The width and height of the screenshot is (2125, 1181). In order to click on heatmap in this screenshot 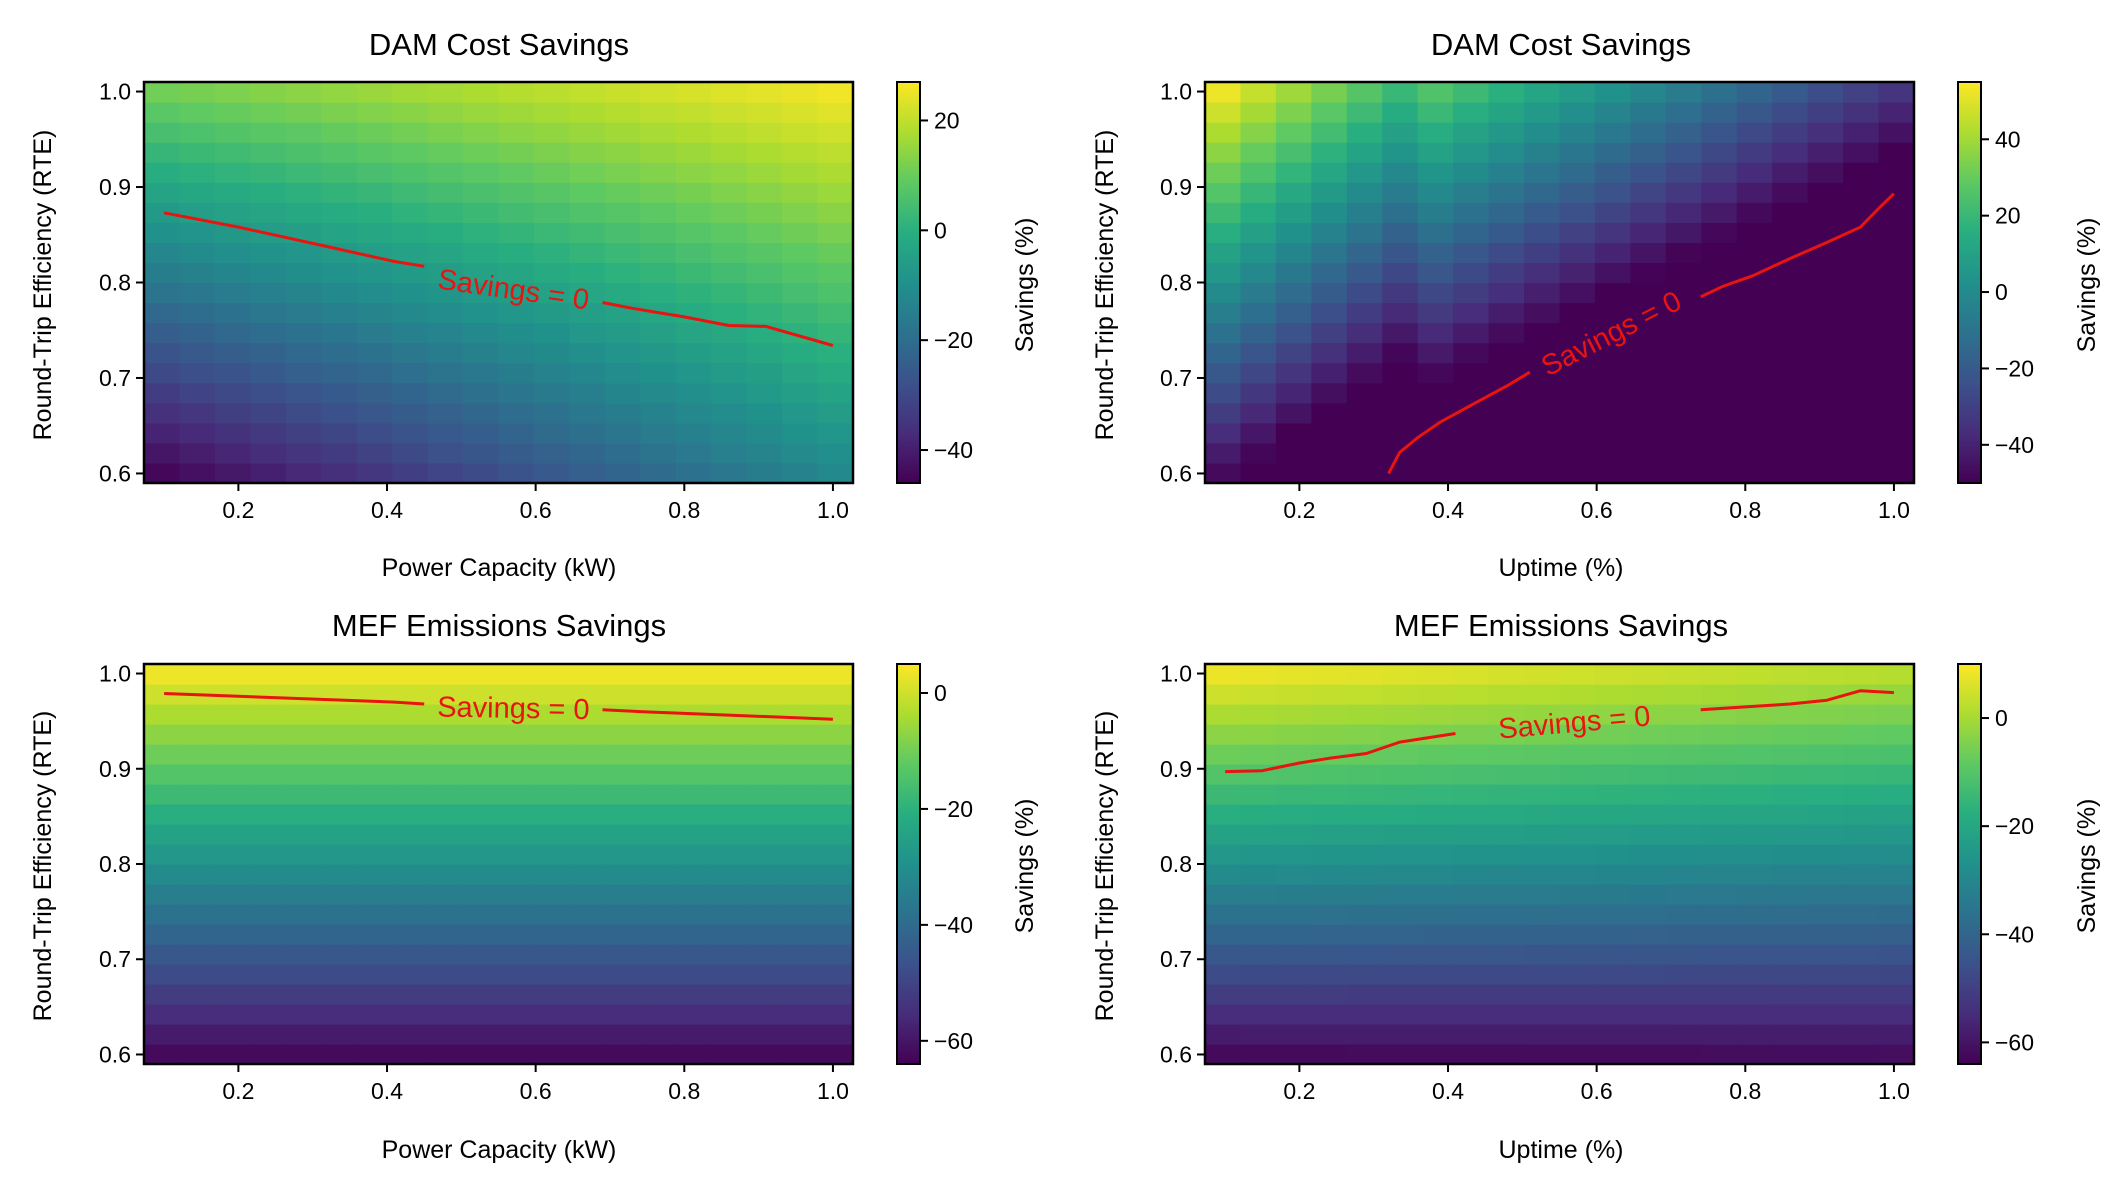, I will do `click(499, 283)`.